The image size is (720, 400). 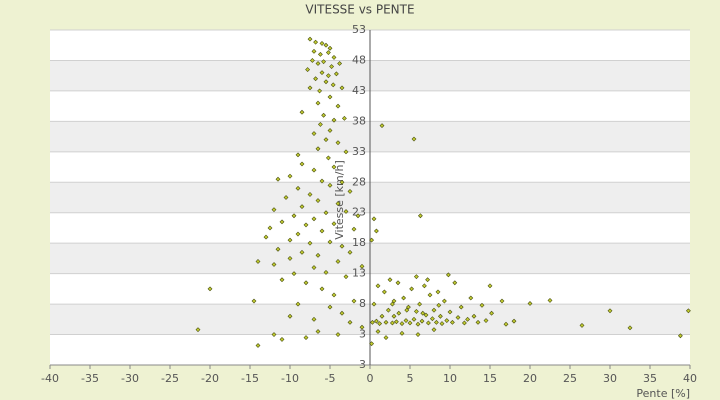 What do you see at coordinates (90, 378) in the screenshot?
I see `x-tick-label: -35` at bounding box center [90, 378].